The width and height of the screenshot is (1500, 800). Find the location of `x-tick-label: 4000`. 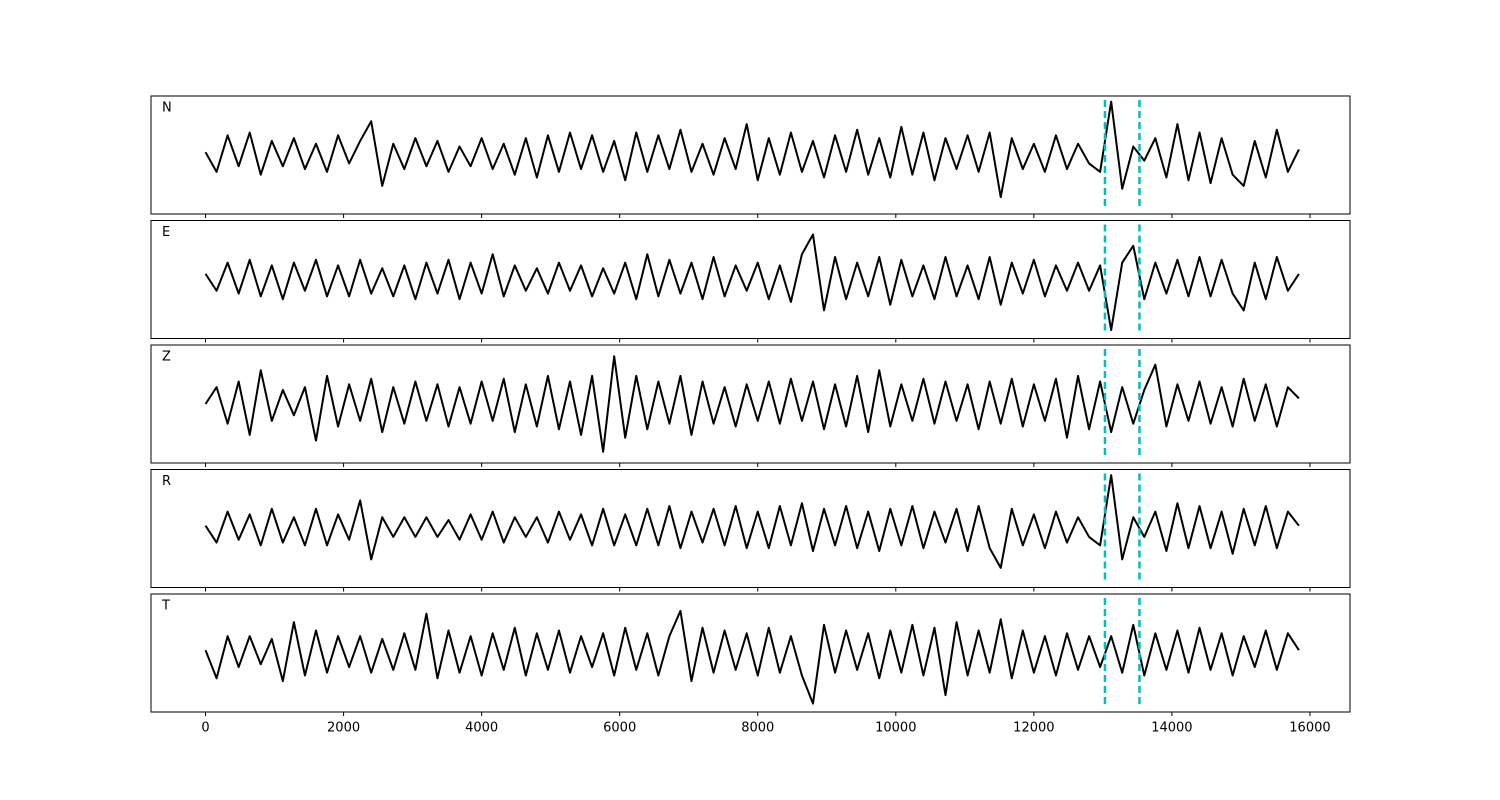

x-tick-label: 4000 is located at coordinates (481, 728).